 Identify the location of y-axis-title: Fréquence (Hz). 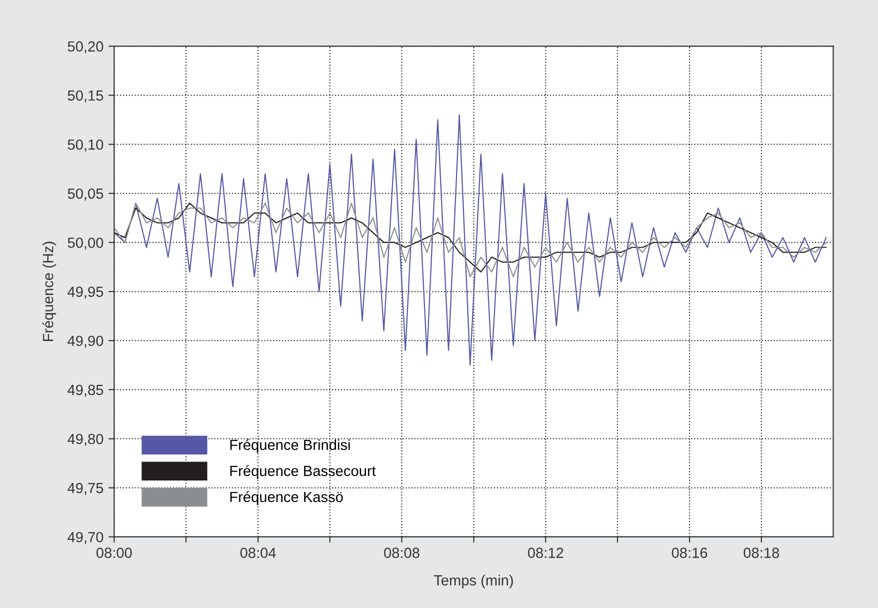
(49, 291).